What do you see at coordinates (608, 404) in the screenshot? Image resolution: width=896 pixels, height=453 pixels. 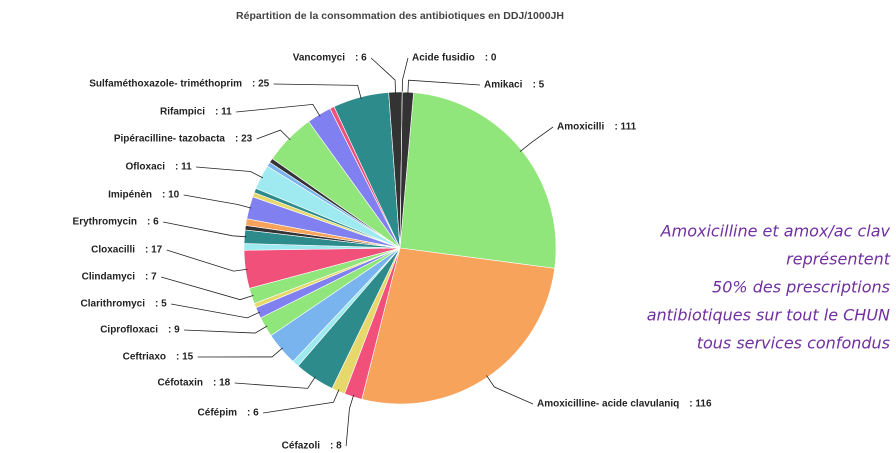 I see `slice-label: Amoxicilline- acide clavulaniq` at bounding box center [608, 404].